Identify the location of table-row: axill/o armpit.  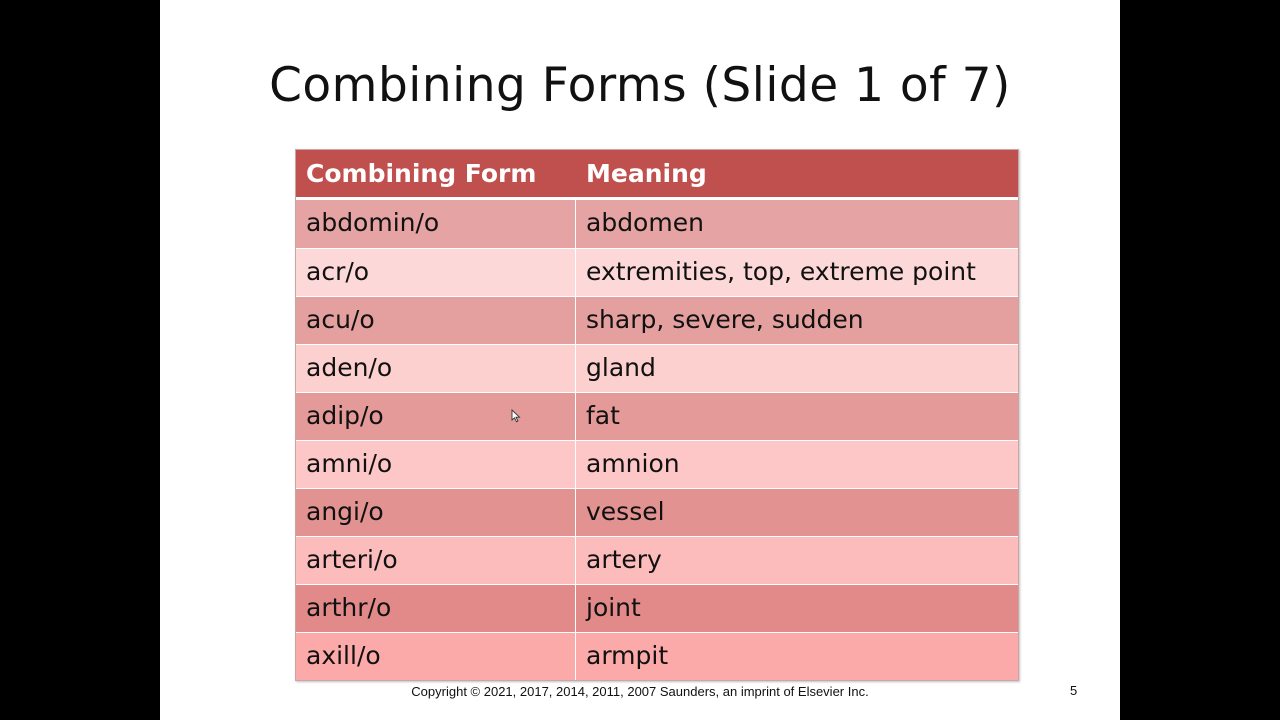
(657, 656).